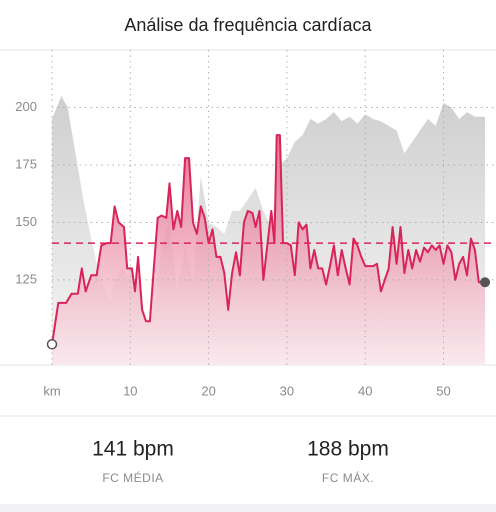 This screenshot has height=512, width=496. I want to click on y-tick-label: 125, so click(26, 278).